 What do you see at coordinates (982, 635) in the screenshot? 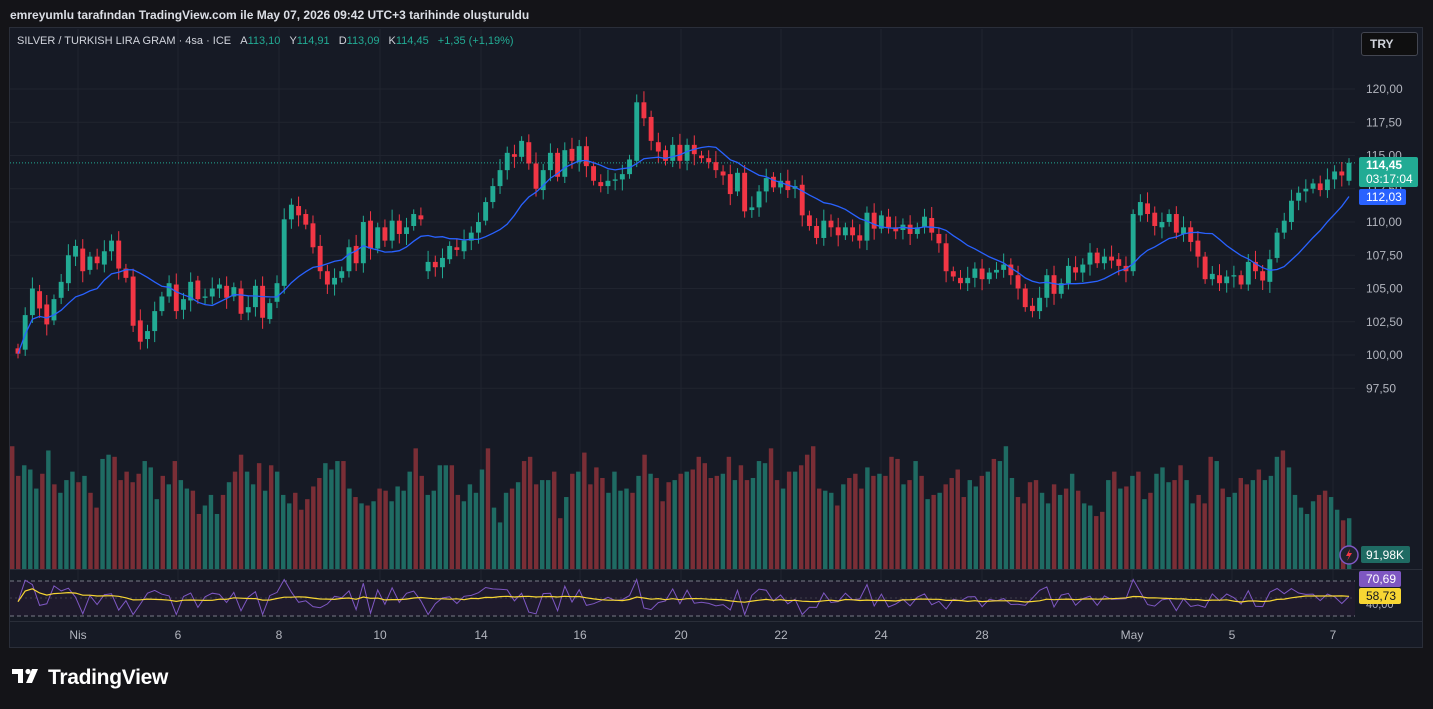
I see `time-tick-label: 28` at bounding box center [982, 635].